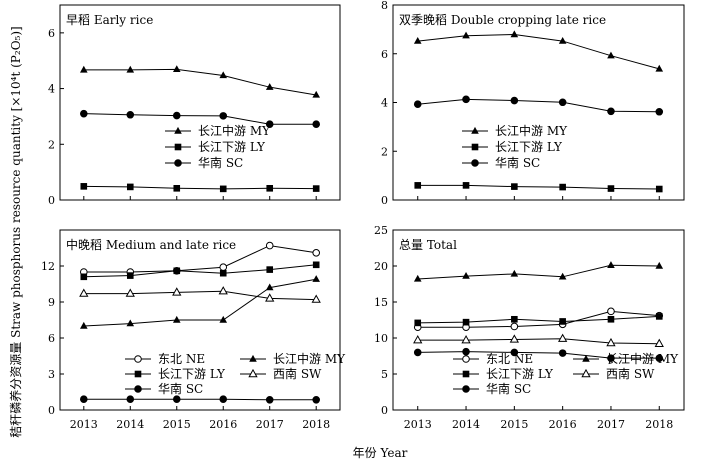 The height and width of the screenshot is (465, 701). Describe the element at coordinates (297, 373) in the screenshot. I see `legend-entry: 西南 SW` at that location.